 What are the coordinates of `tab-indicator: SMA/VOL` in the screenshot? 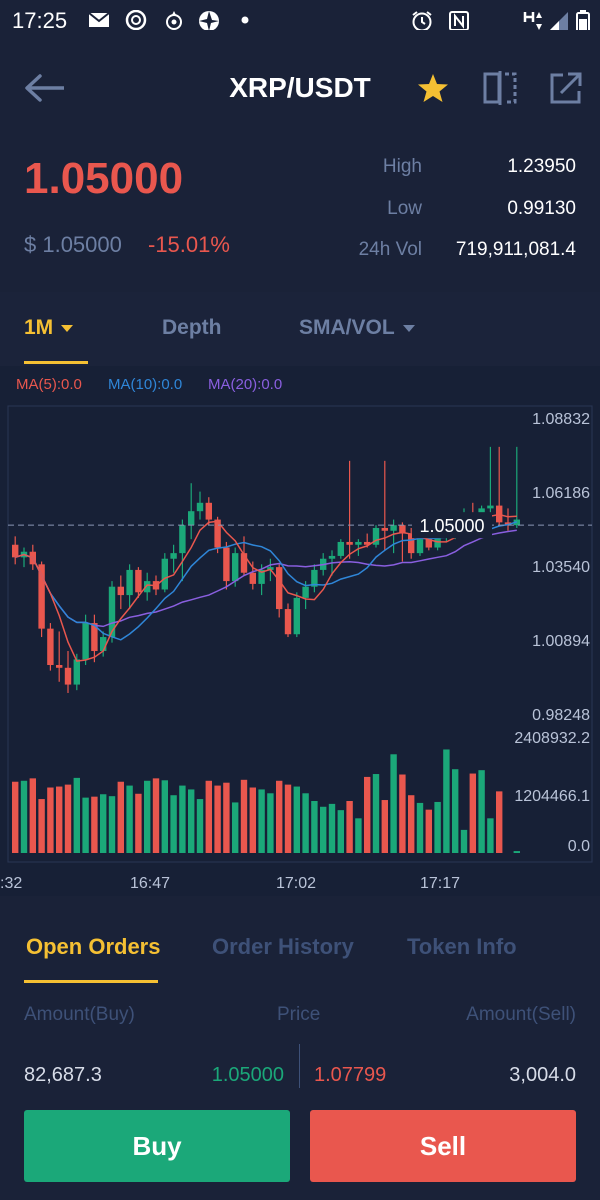 It's located at (357, 328).